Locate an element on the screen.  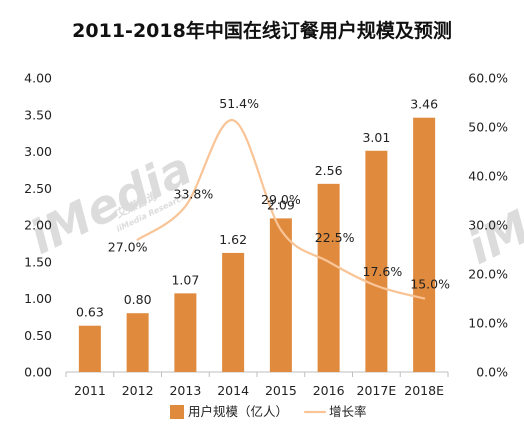
x-axis: 2011 2012 2013 2014 2015 2016 2017E 2018E is located at coordinates (257, 385).